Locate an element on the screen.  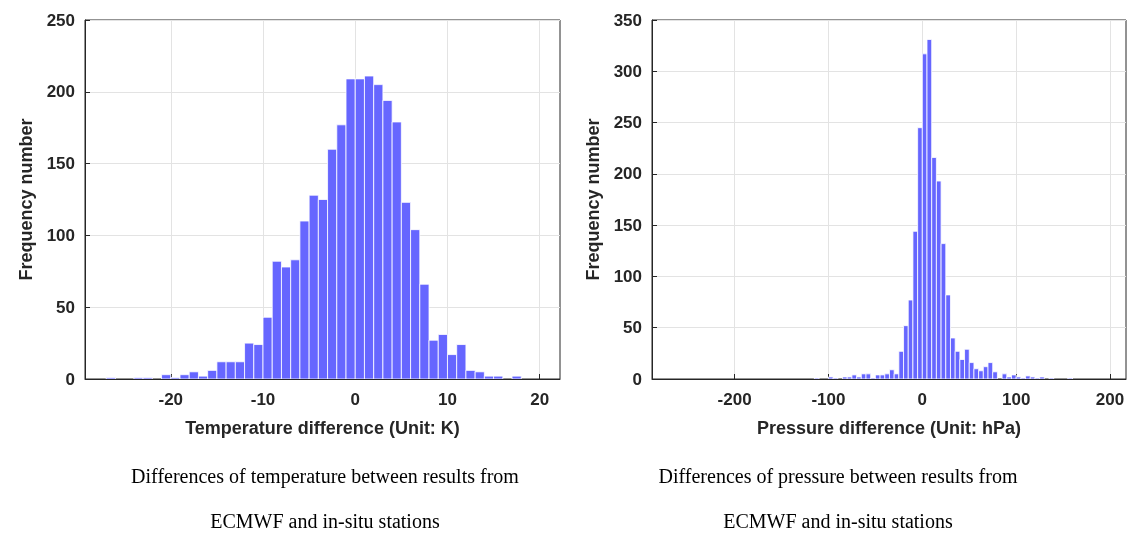
x-tick-label: 10 is located at coordinates (447, 399).